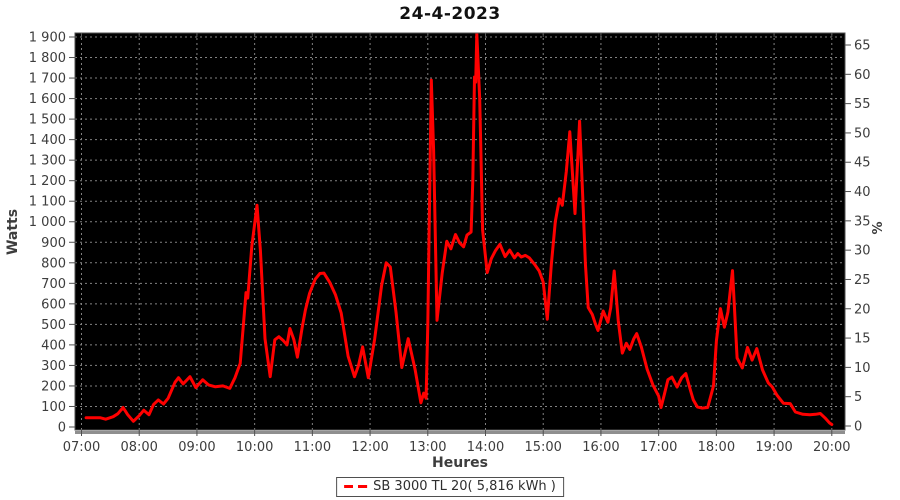 The height and width of the screenshot is (500, 900). Describe the element at coordinates (53, 325) in the screenshot. I see `svg-text: 500` at that location.